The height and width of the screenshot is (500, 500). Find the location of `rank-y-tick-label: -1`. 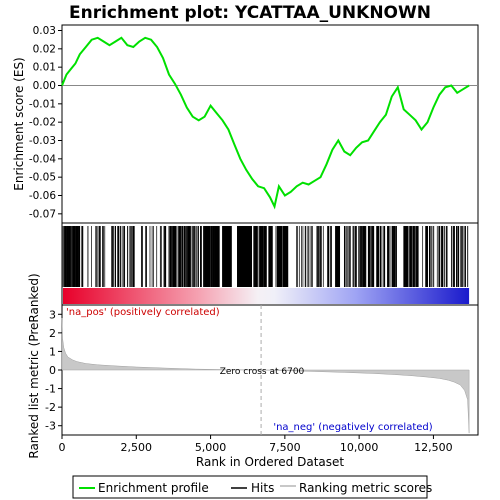

rank-y-tick-label: -1 is located at coordinates (50, 389).